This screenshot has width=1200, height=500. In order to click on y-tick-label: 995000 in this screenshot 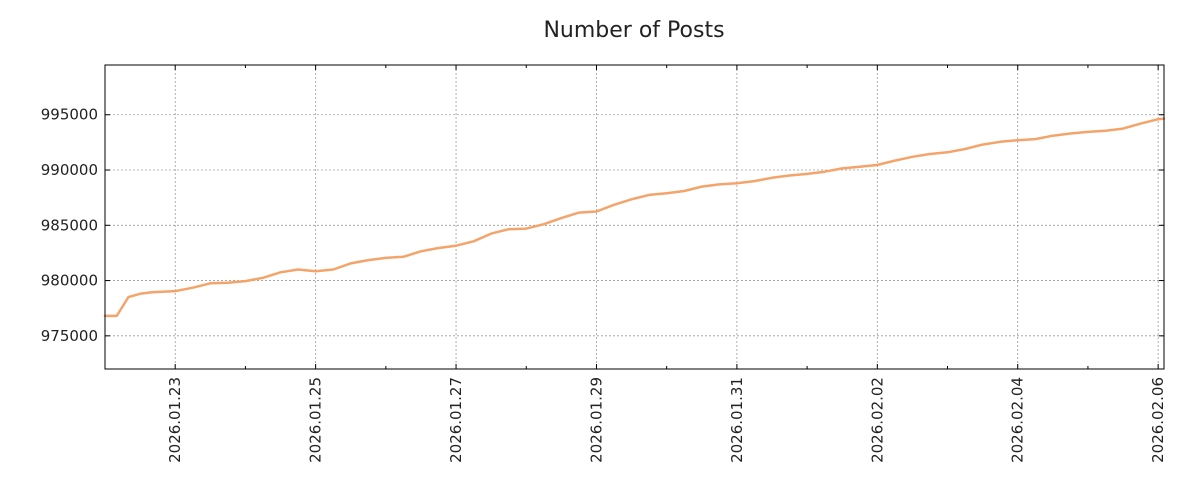, I will do `click(69, 115)`.